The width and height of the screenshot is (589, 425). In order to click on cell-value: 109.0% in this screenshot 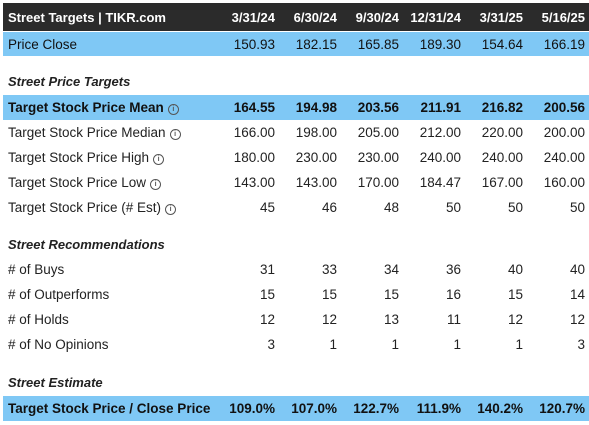, I will do `click(252, 408)`.